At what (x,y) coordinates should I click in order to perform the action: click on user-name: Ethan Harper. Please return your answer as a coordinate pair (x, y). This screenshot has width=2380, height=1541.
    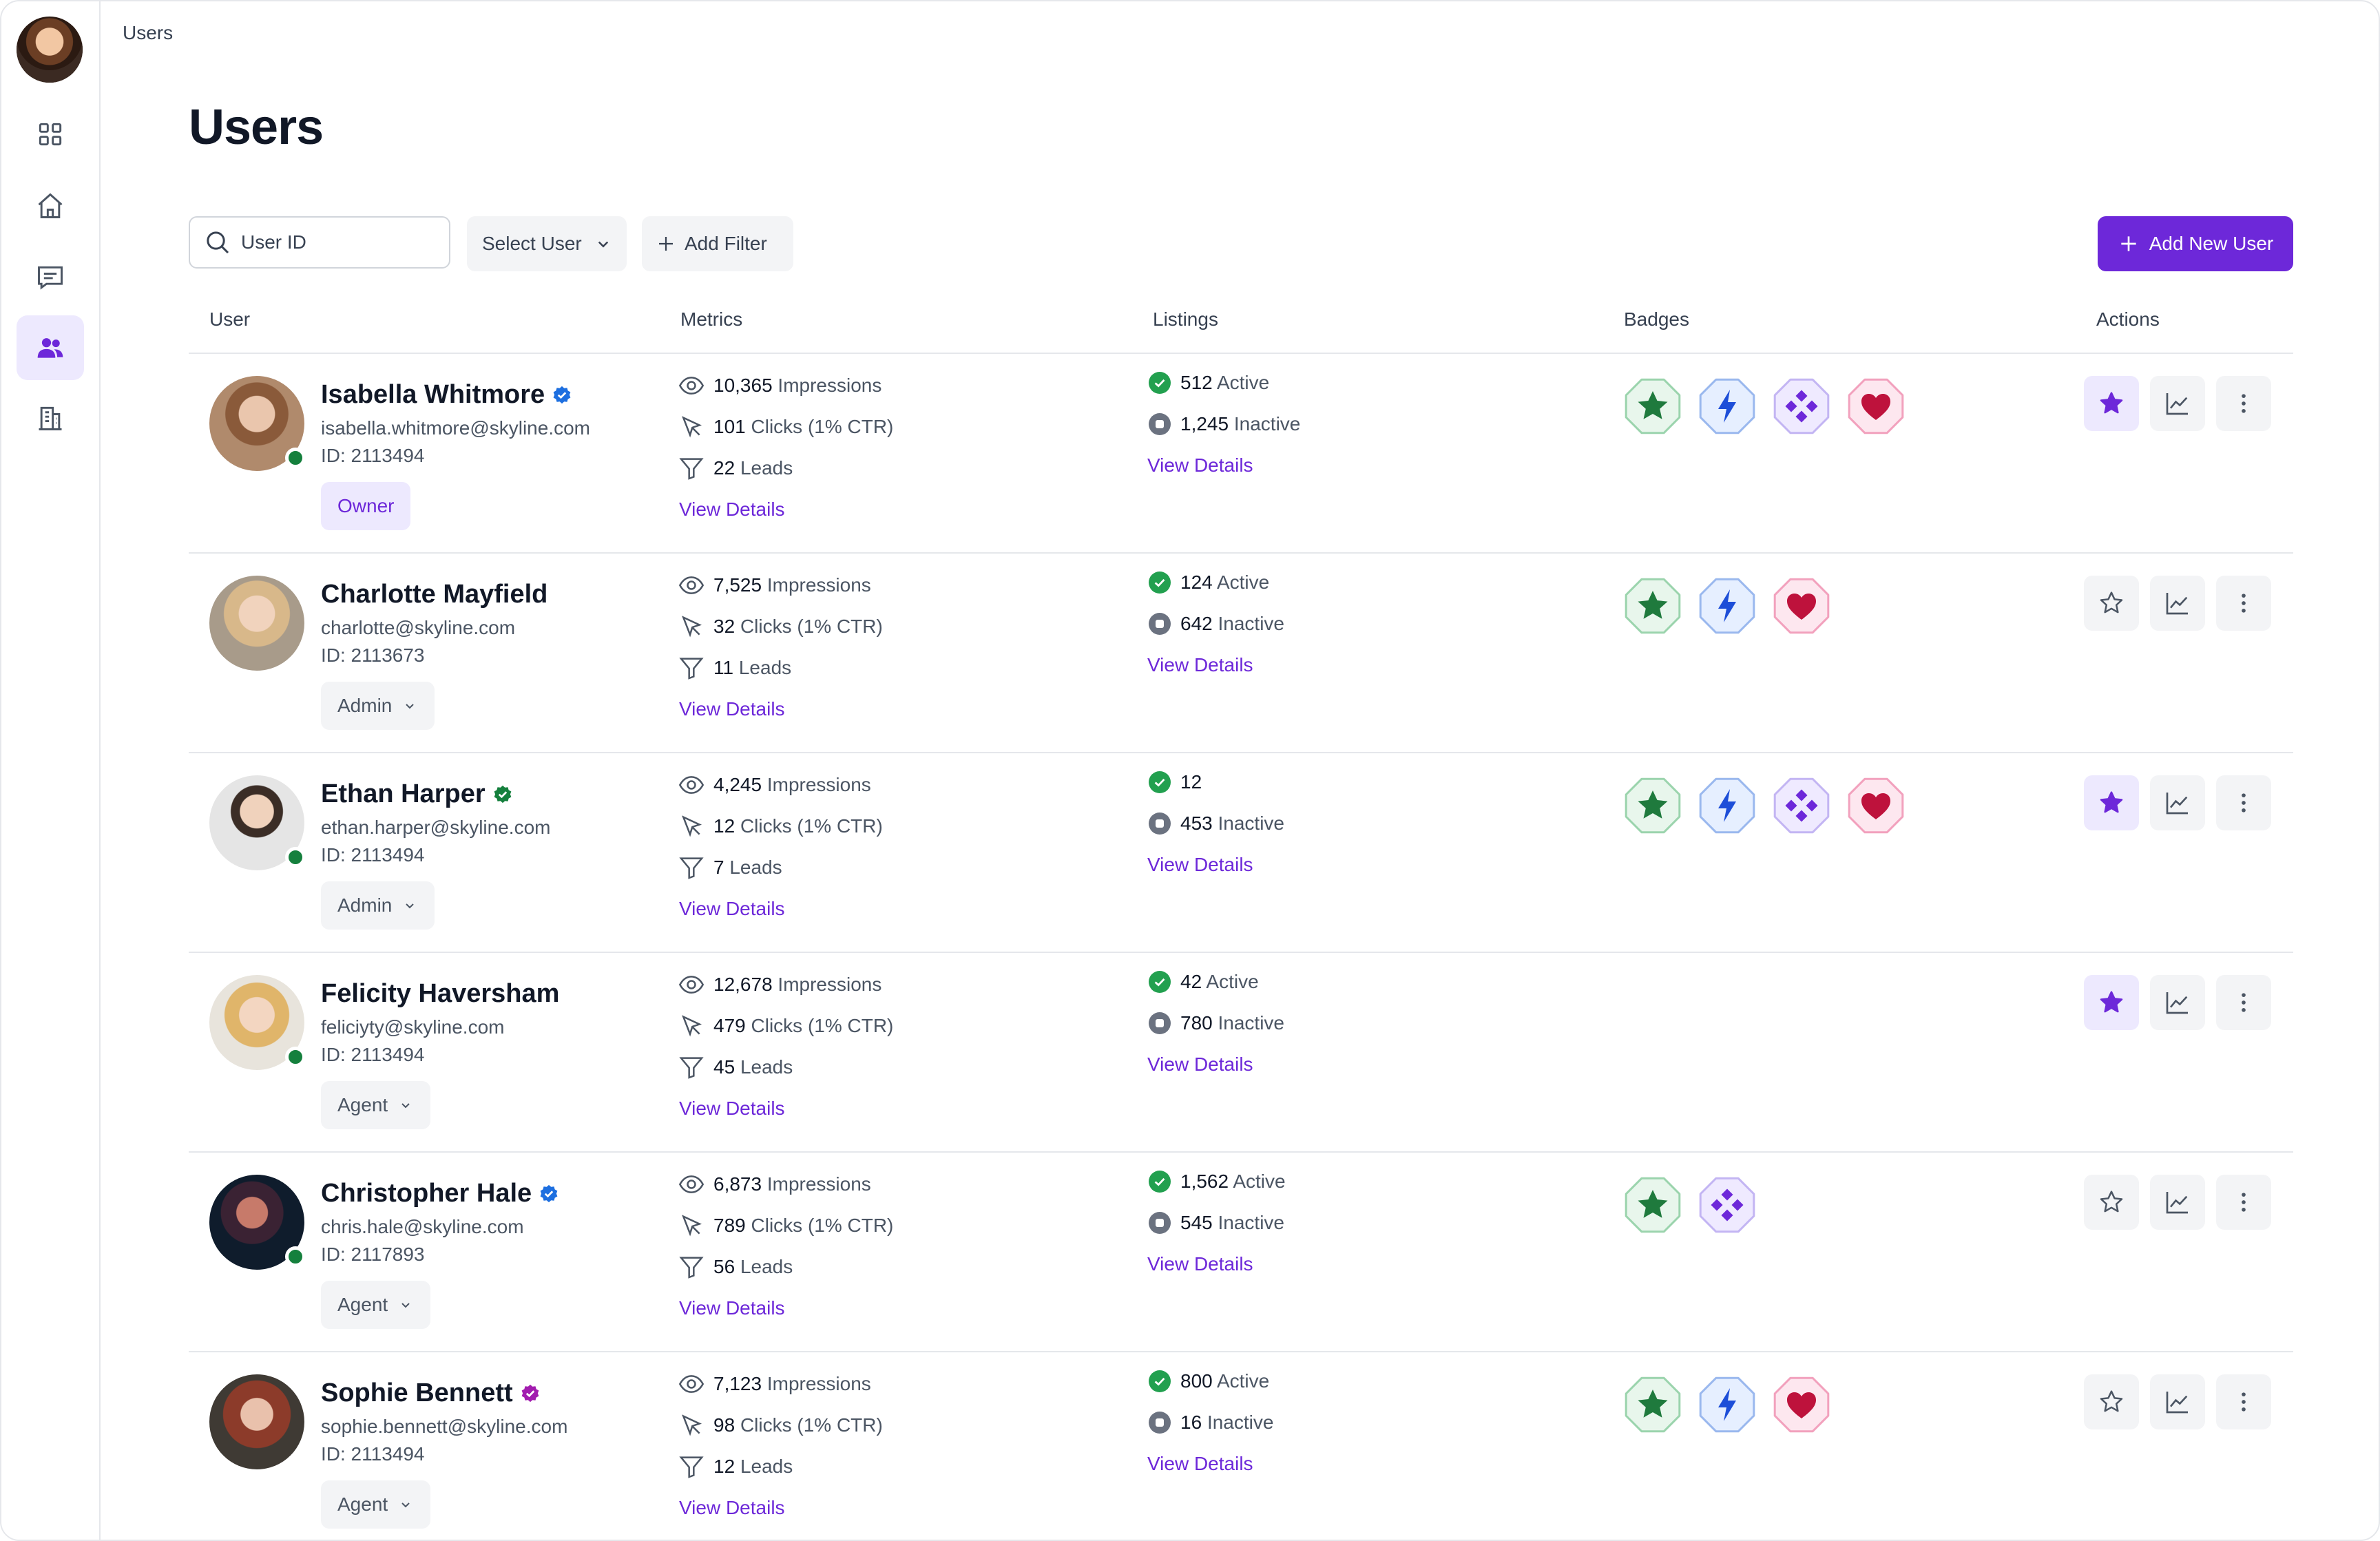
    Looking at the image, I should click on (404, 794).